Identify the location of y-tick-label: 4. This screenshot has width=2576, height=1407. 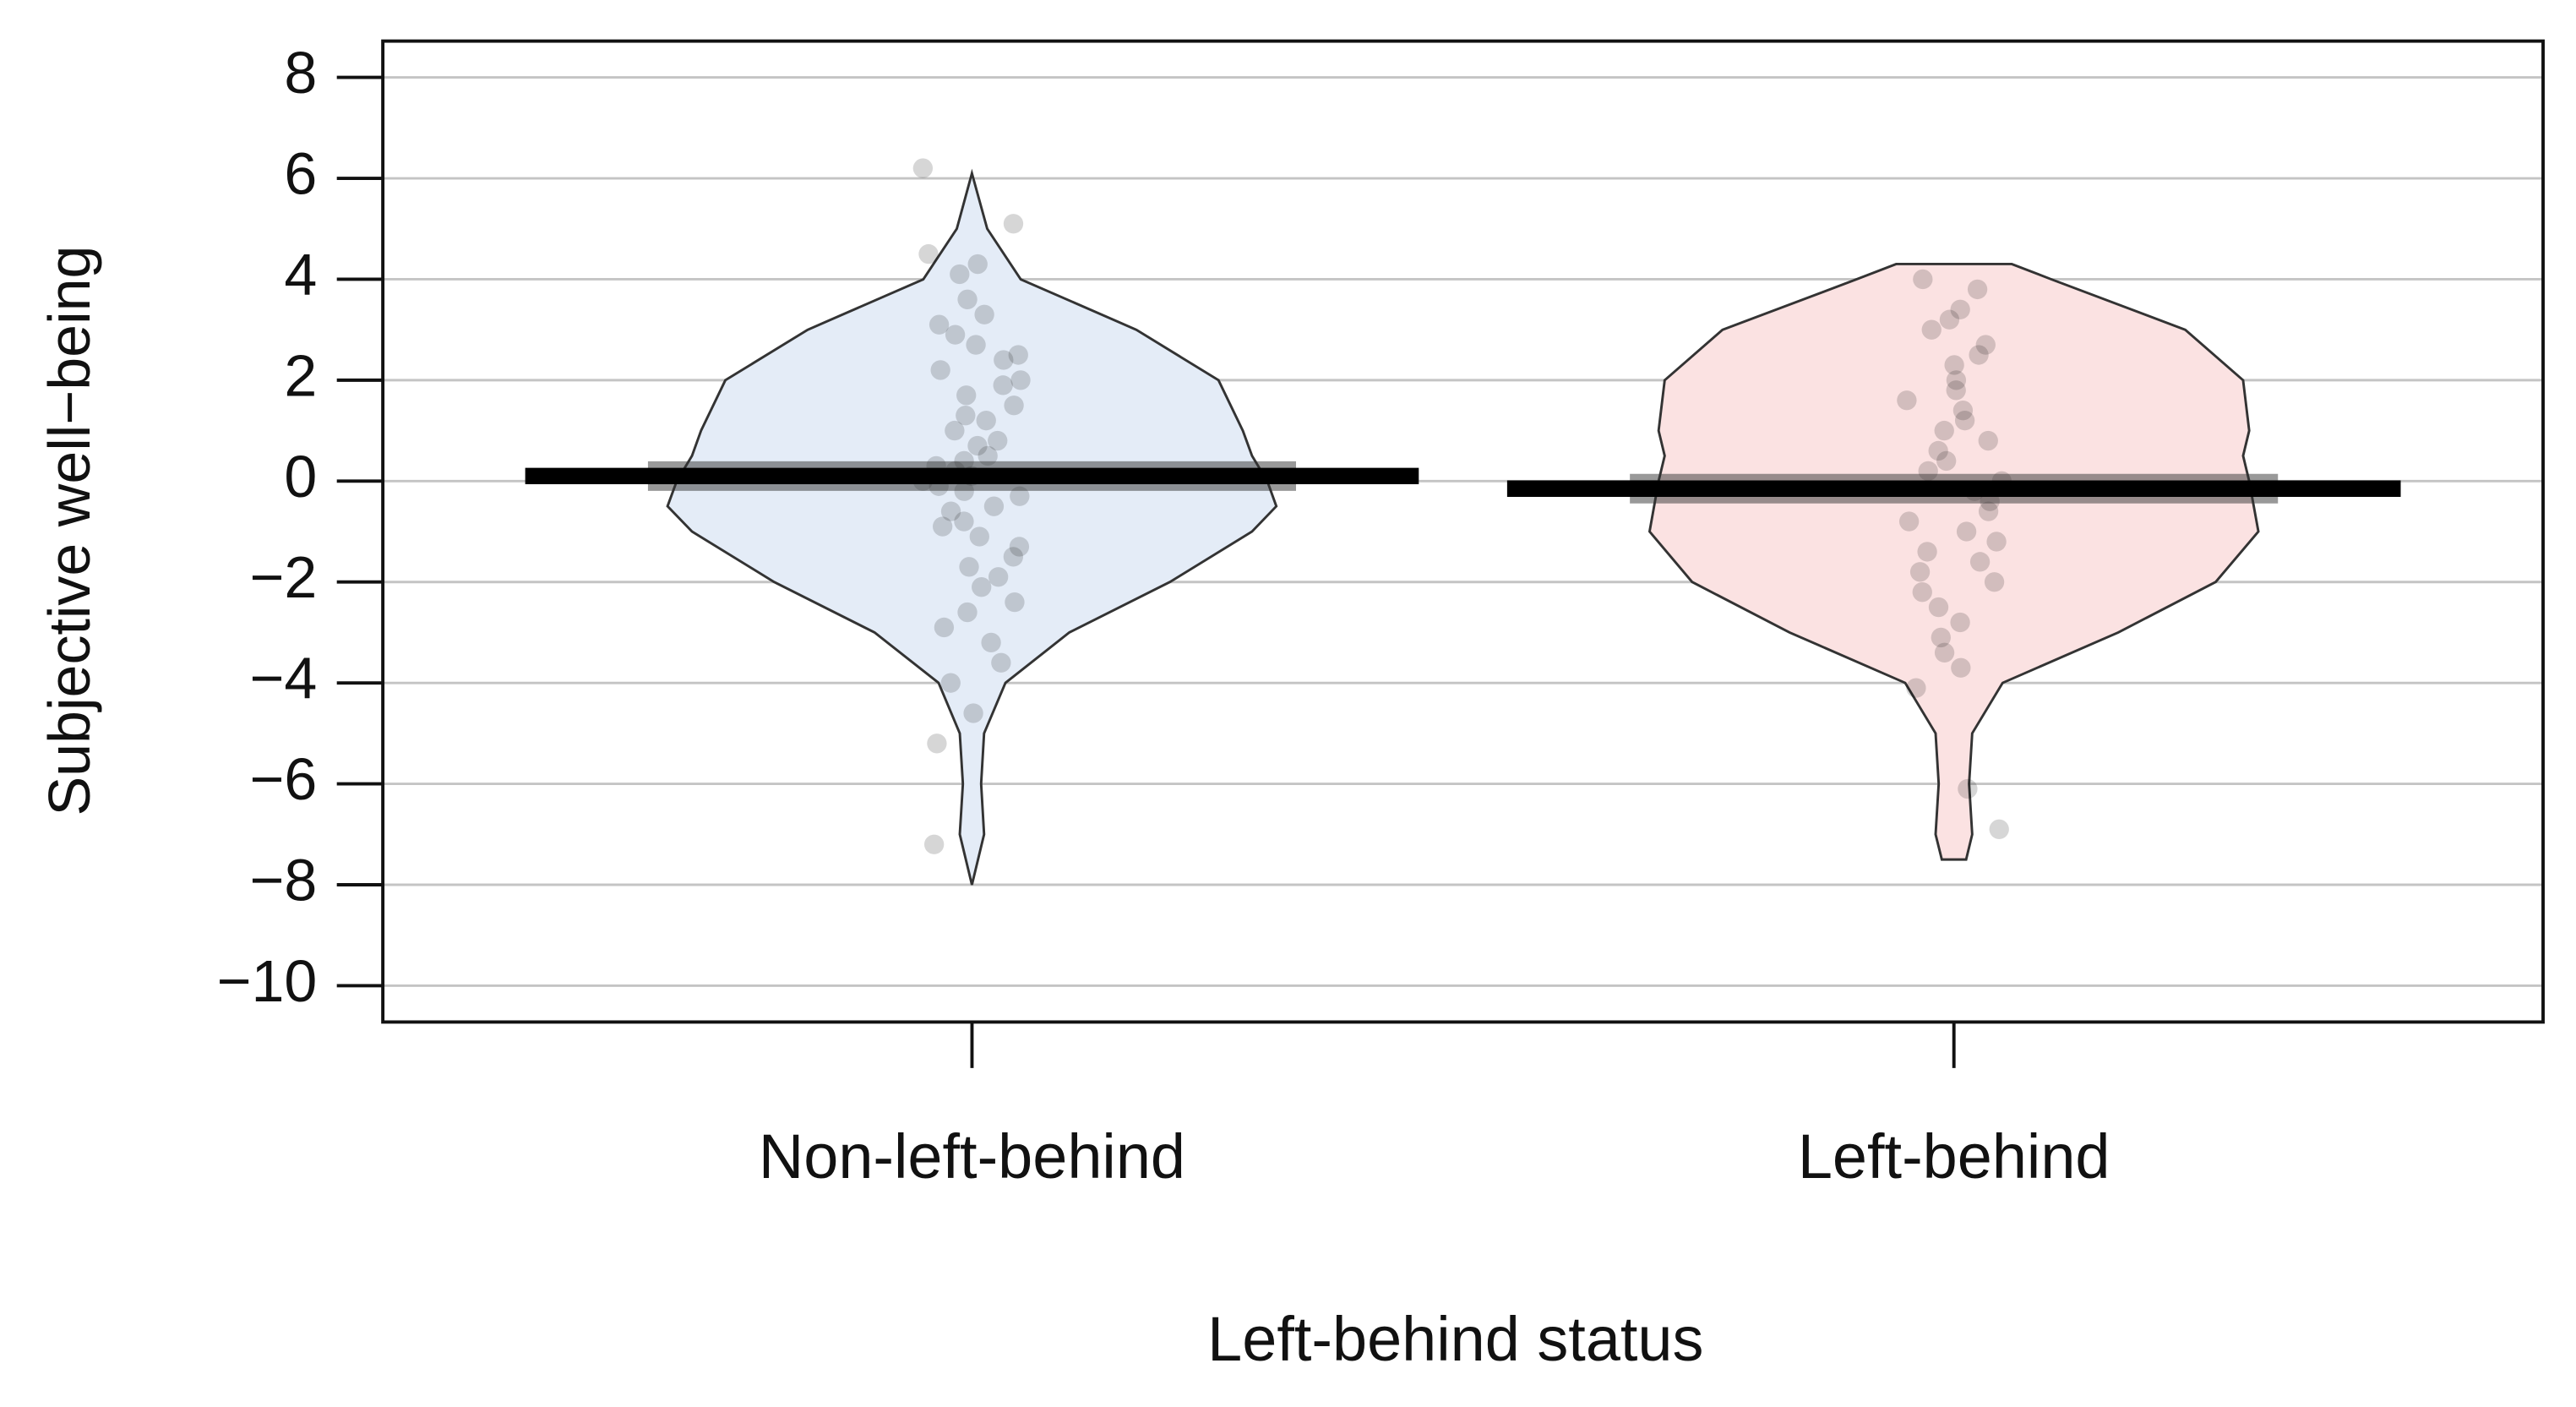
(300, 275).